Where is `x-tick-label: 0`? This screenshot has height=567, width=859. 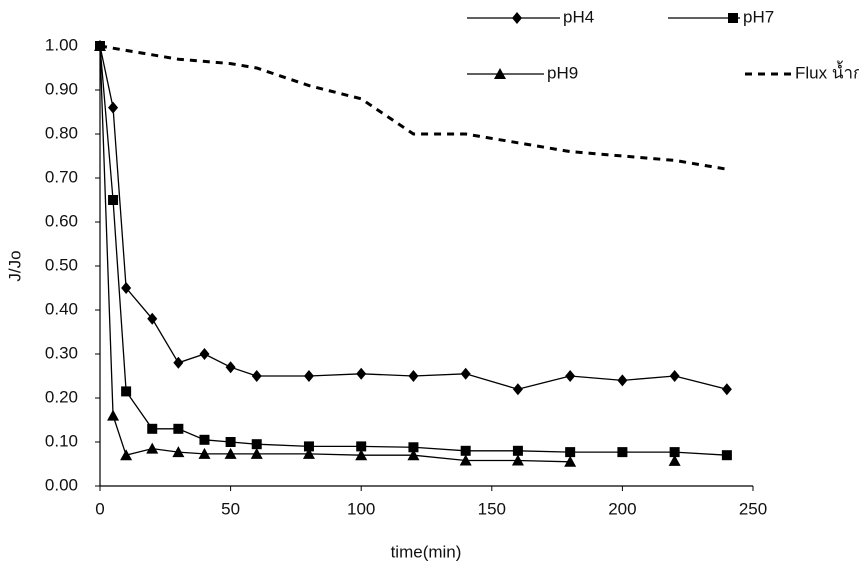
x-tick-label: 0 is located at coordinates (99, 508).